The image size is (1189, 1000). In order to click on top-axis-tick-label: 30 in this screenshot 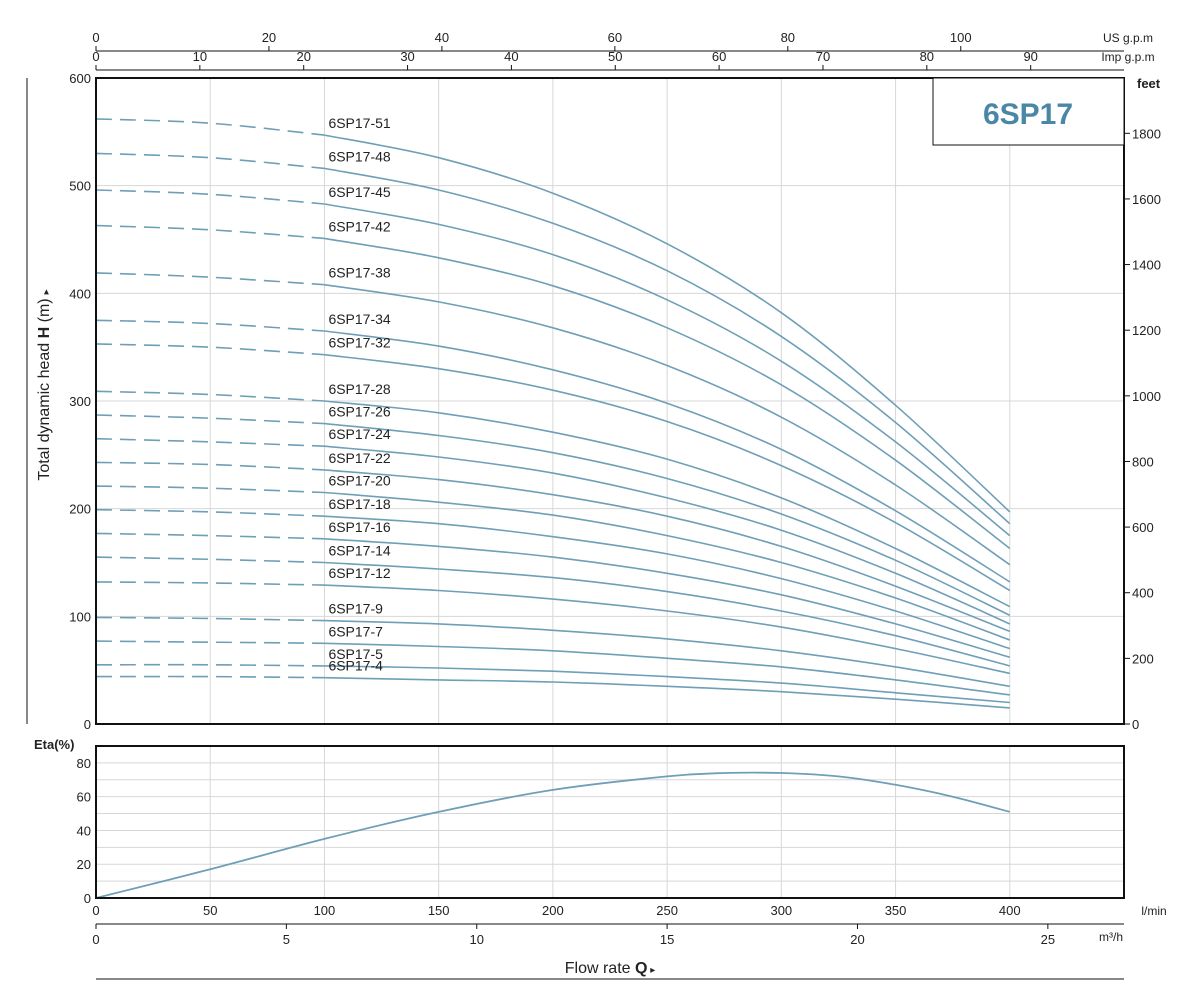, I will do `click(407, 56)`.